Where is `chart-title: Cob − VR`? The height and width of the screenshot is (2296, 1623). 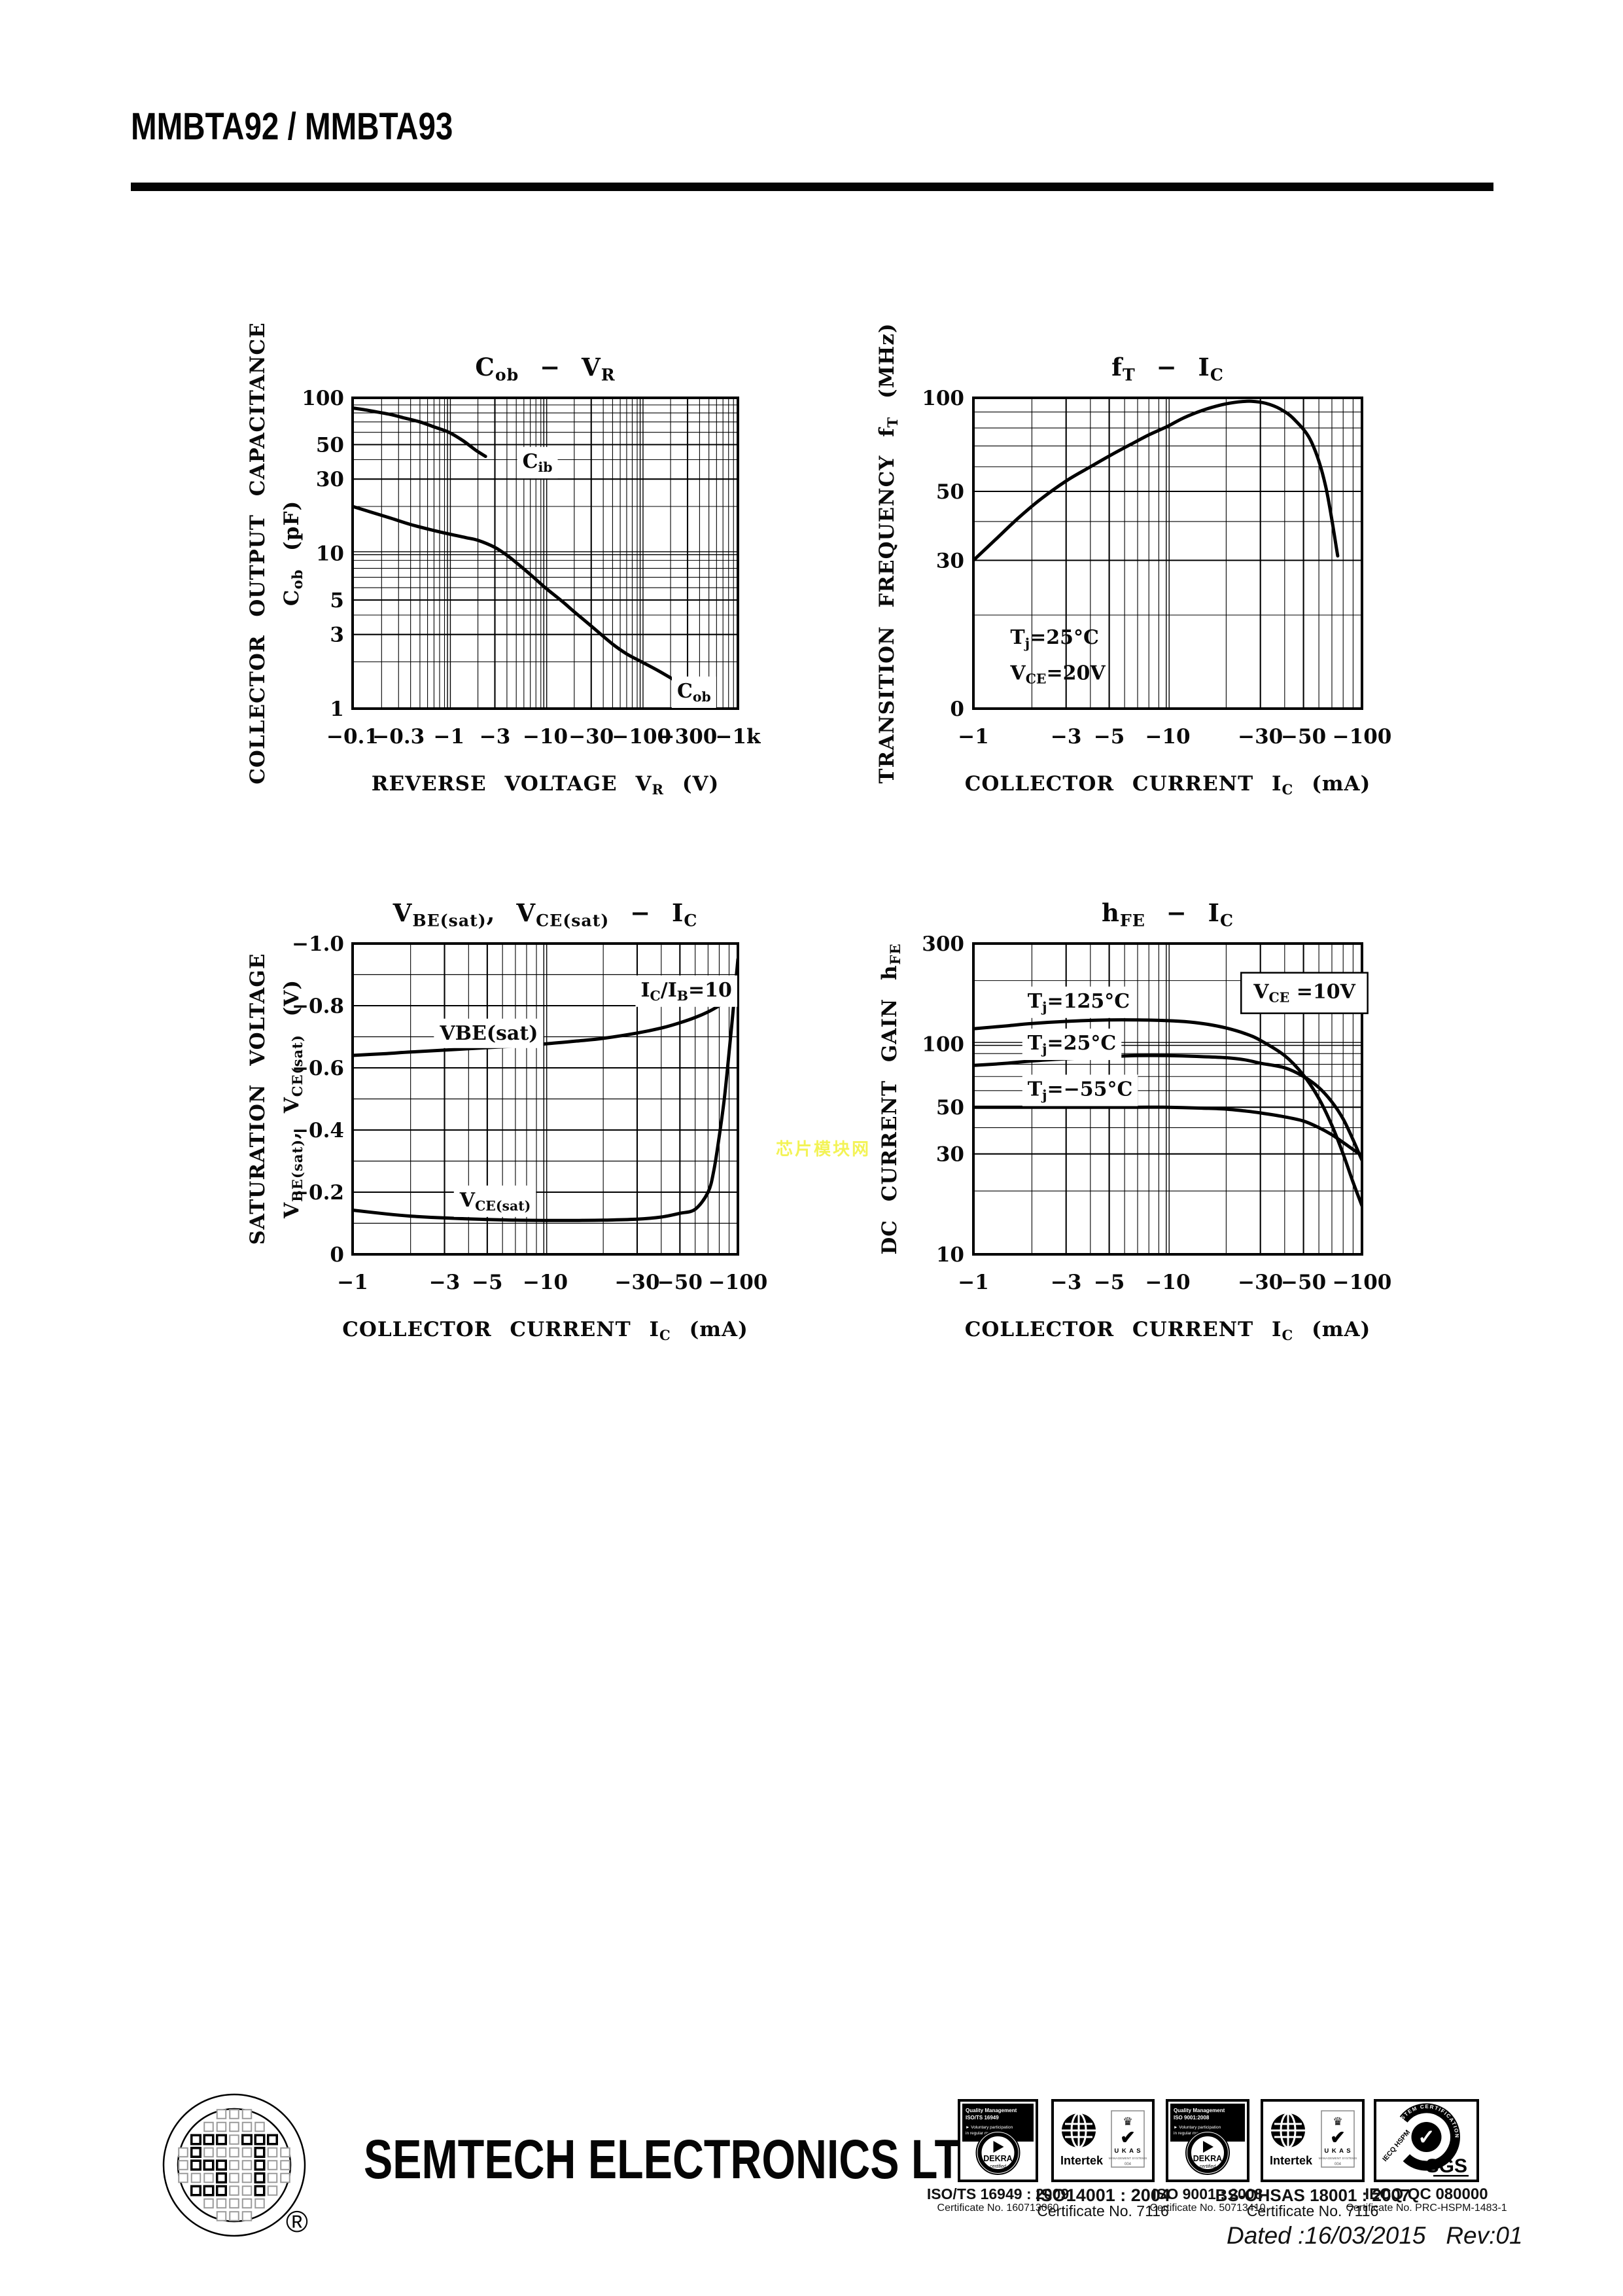 chart-title: Cob − VR is located at coordinates (545, 368).